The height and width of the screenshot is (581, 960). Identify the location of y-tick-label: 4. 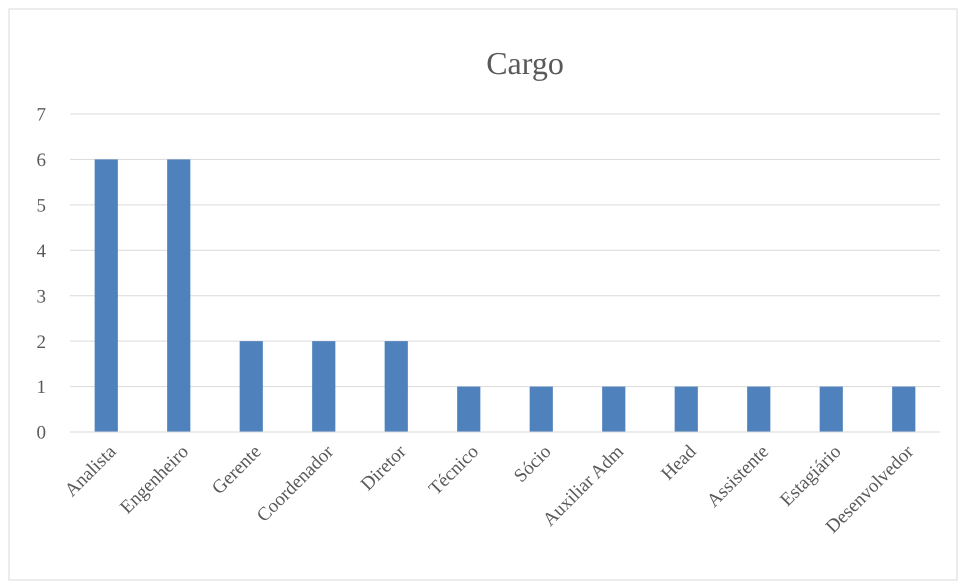
(41, 251).